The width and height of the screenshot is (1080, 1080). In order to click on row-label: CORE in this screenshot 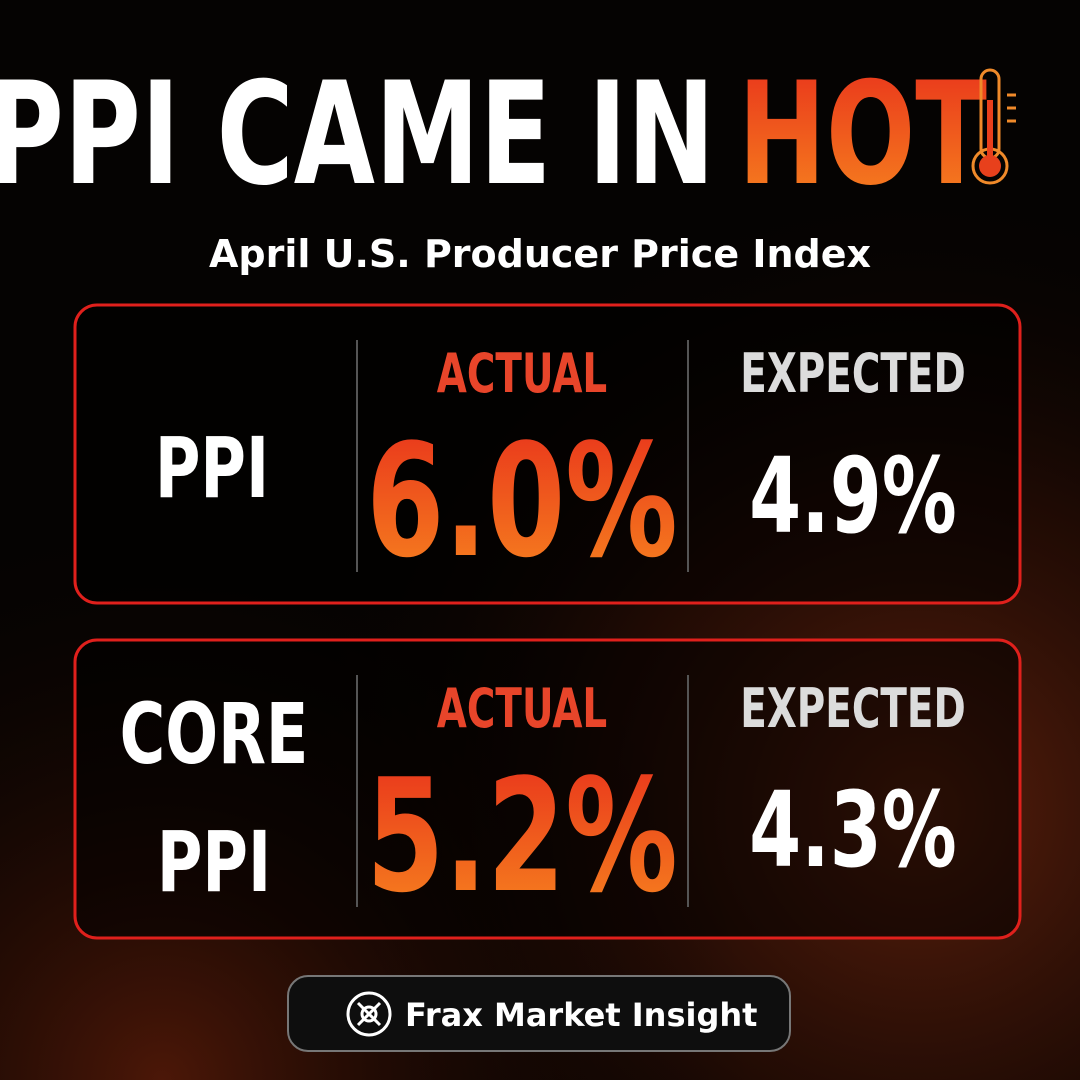, I will do `click(214, 735)`.